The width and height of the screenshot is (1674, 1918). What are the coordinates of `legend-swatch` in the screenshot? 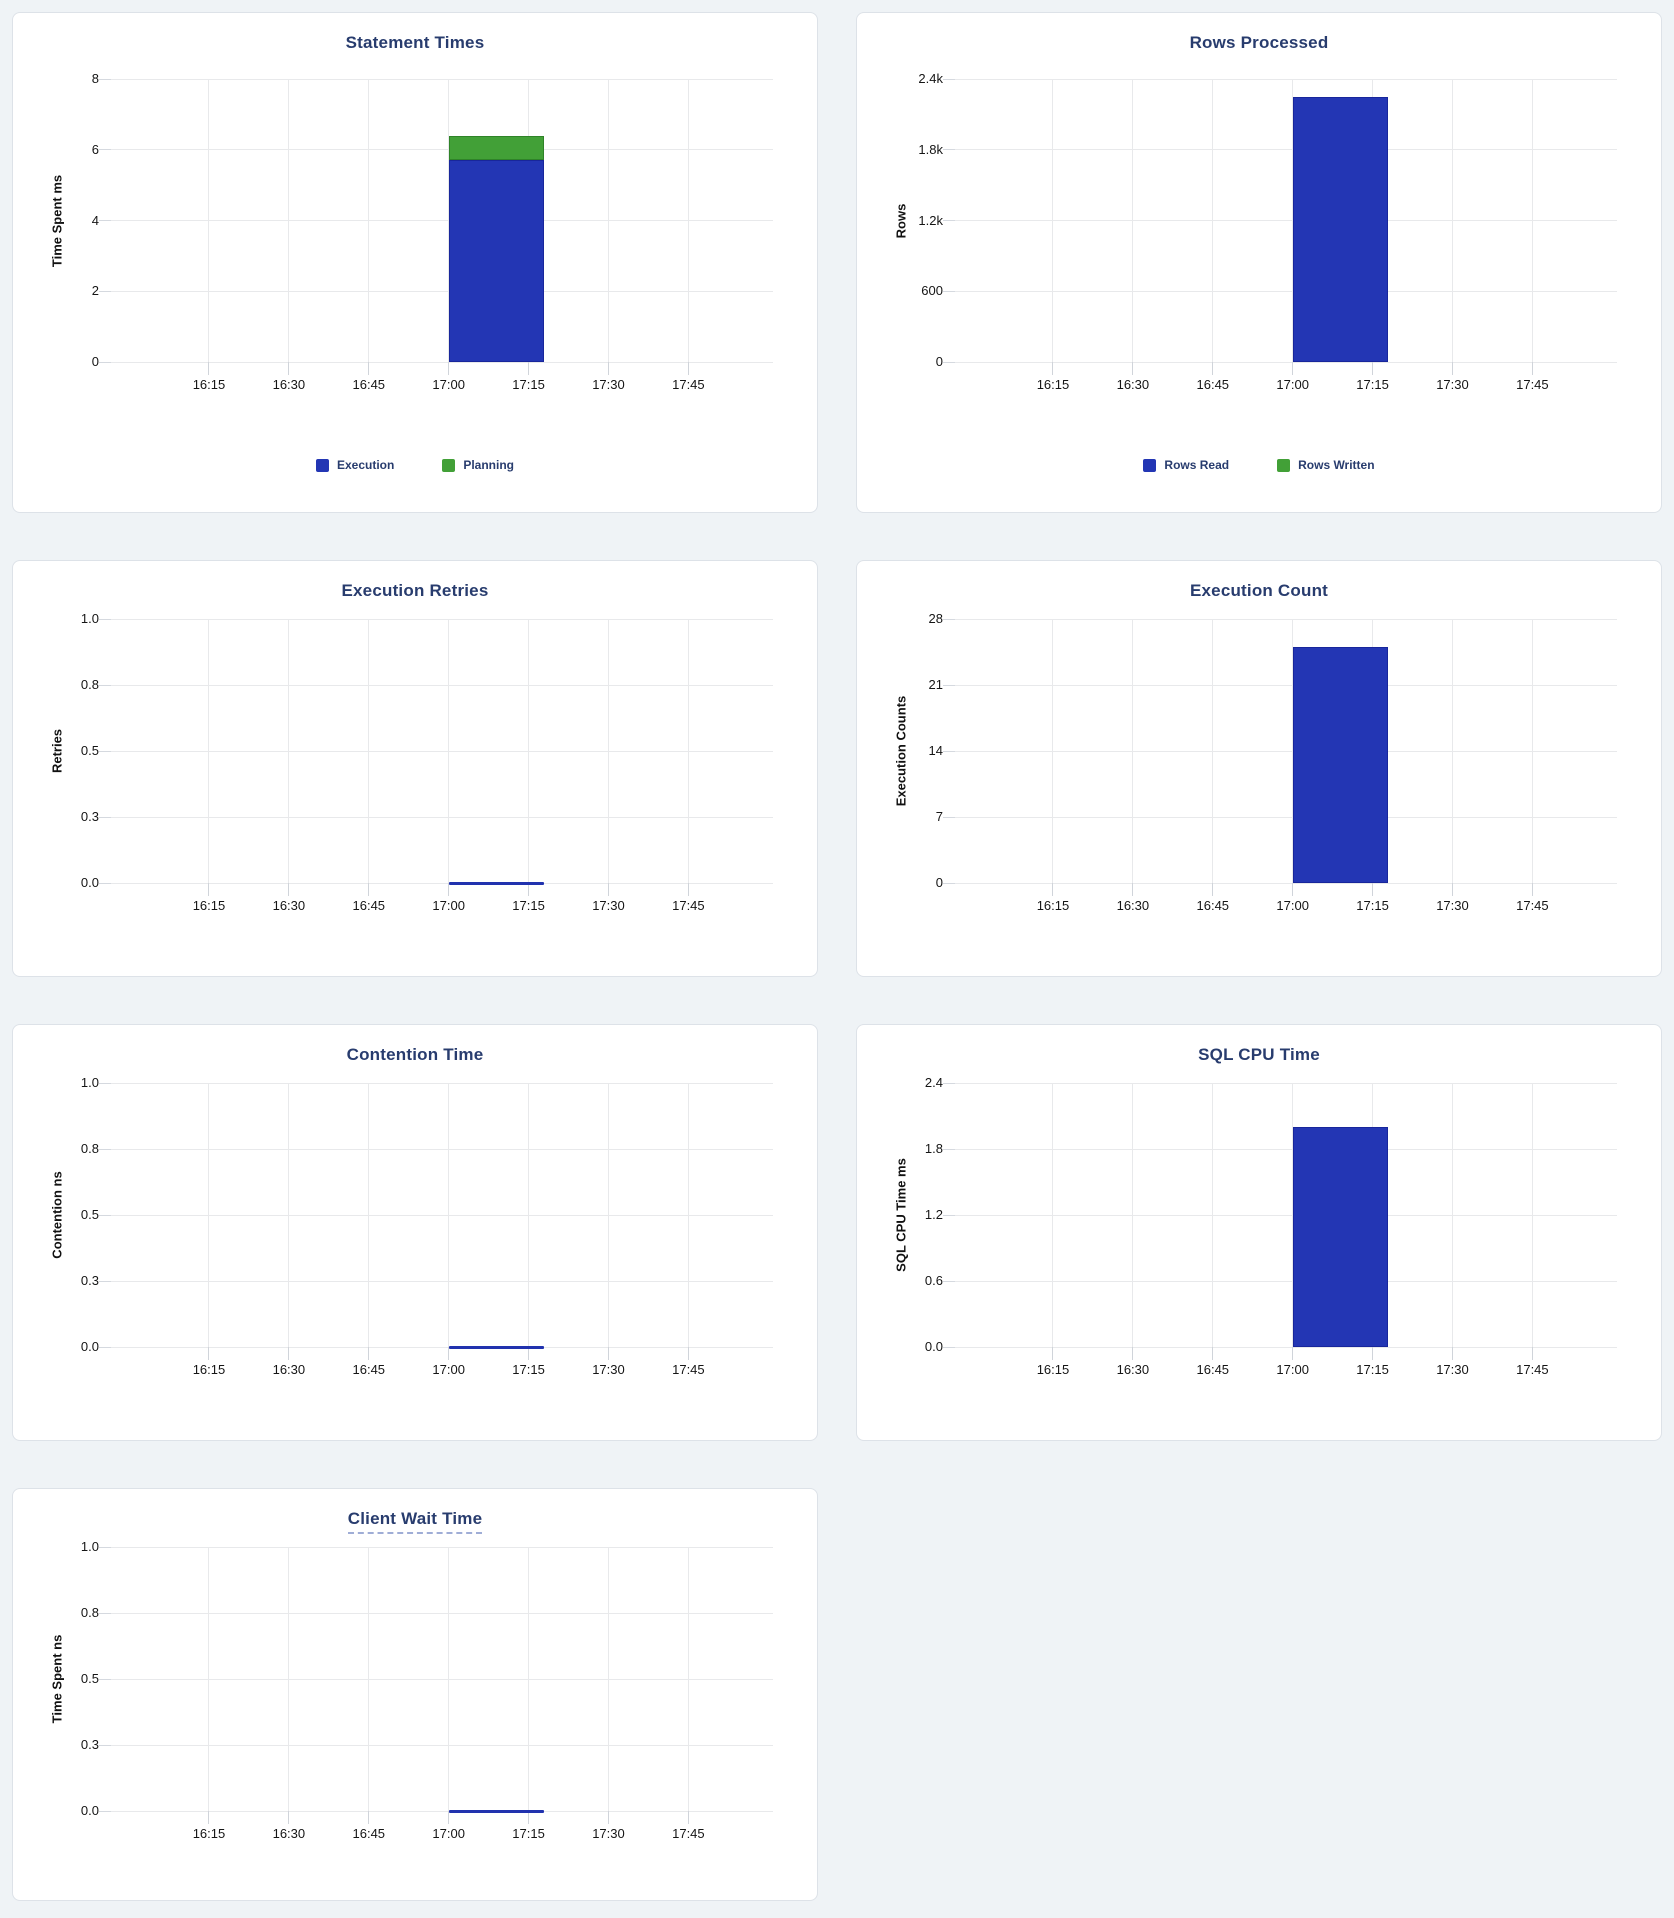 It's located at (449, 465).